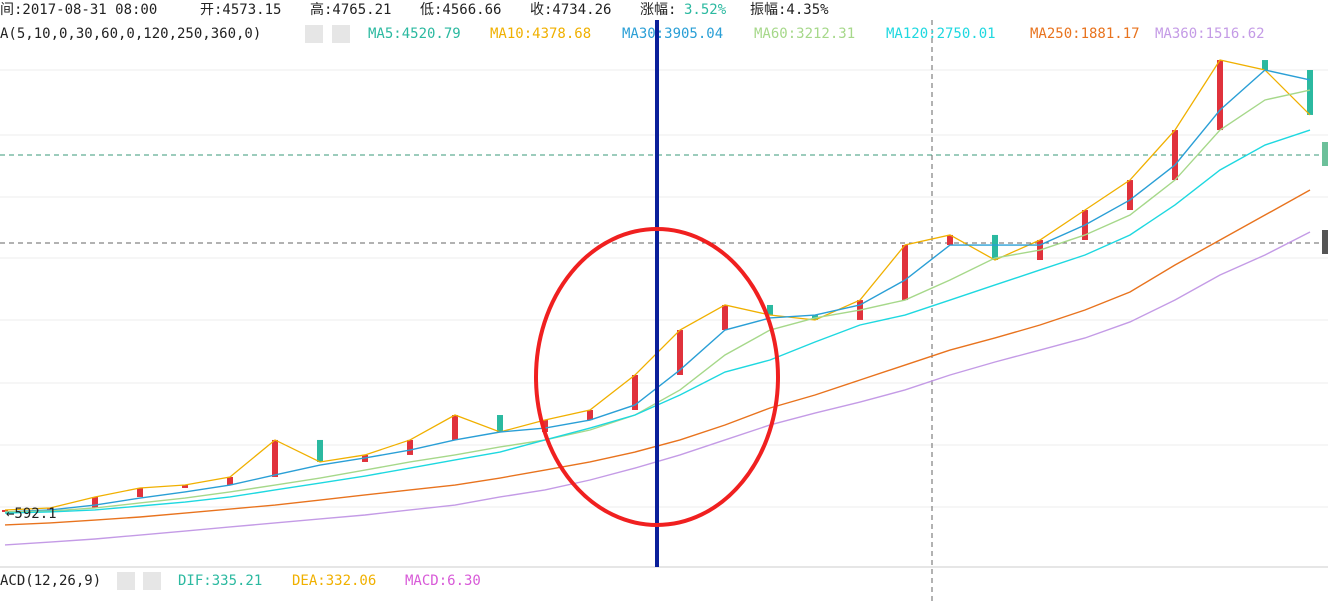  I want to click on min-price-label: ←592.1, so click(31, 514).